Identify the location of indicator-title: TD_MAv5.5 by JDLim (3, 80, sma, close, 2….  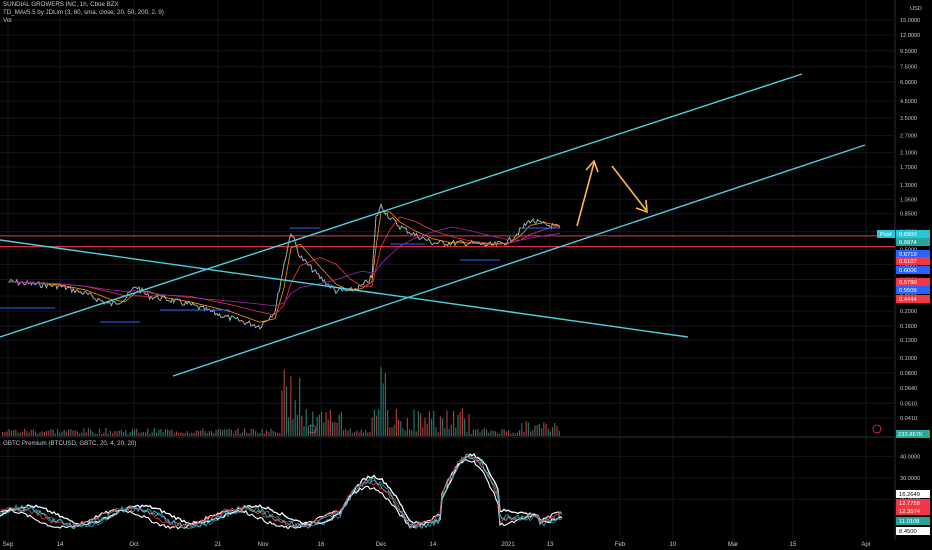
(83, 12).